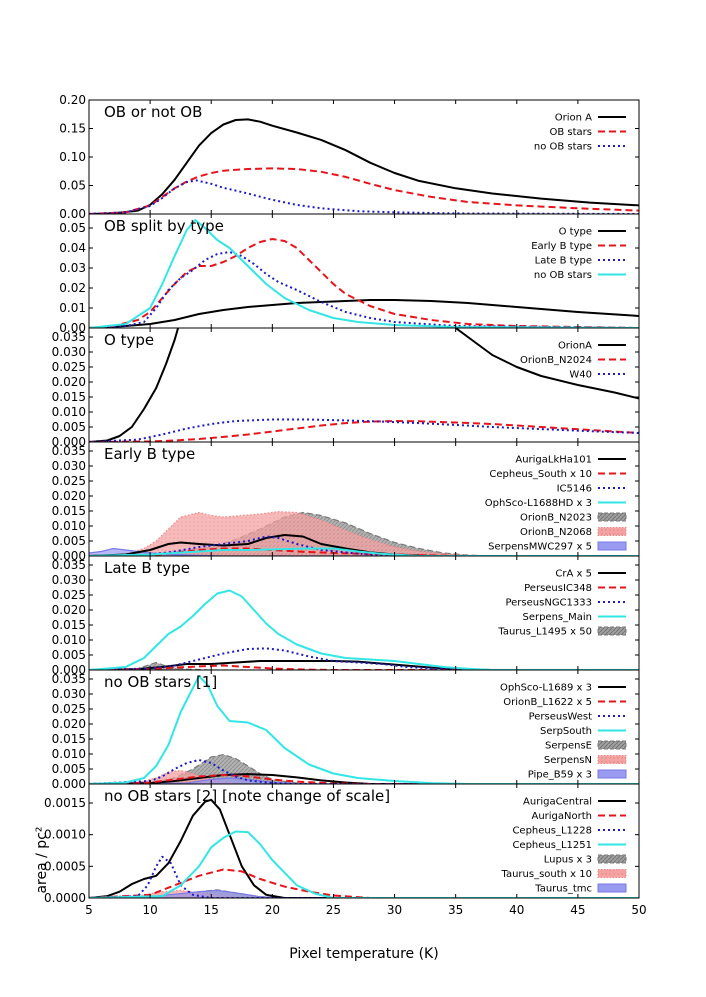 This screenshot has width=706, height=997. What do you see at coordinates (65, 866) in the screenshot?
I see `y-tick-label: 0.0005` at bounding box center [65, 866].